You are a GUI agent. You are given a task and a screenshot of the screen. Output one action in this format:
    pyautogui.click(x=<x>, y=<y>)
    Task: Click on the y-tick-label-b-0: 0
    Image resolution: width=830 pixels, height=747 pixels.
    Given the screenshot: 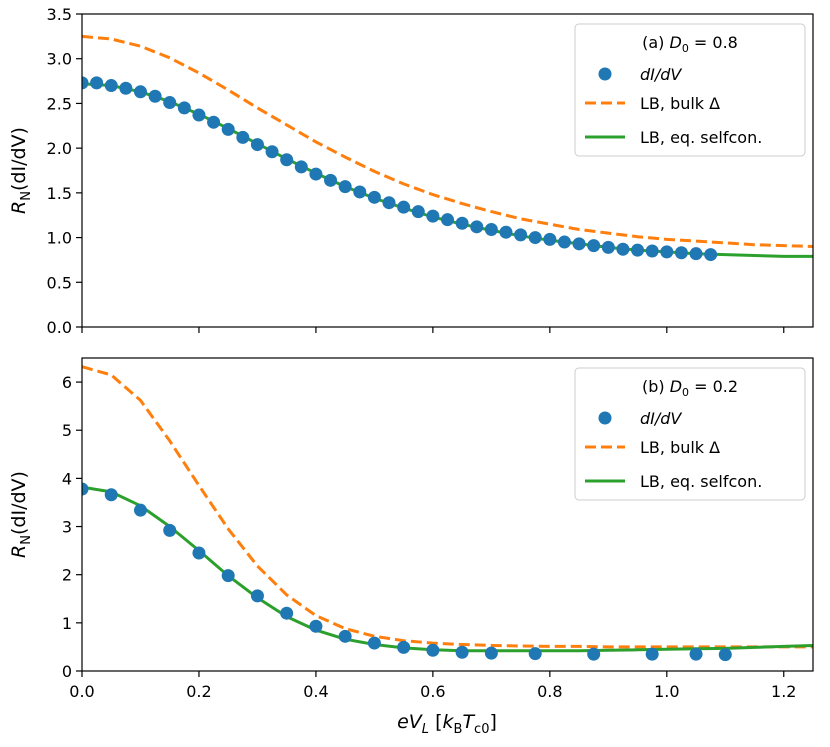 What is the action you would take?
    pyautogui.click(x=67, y=671)
    